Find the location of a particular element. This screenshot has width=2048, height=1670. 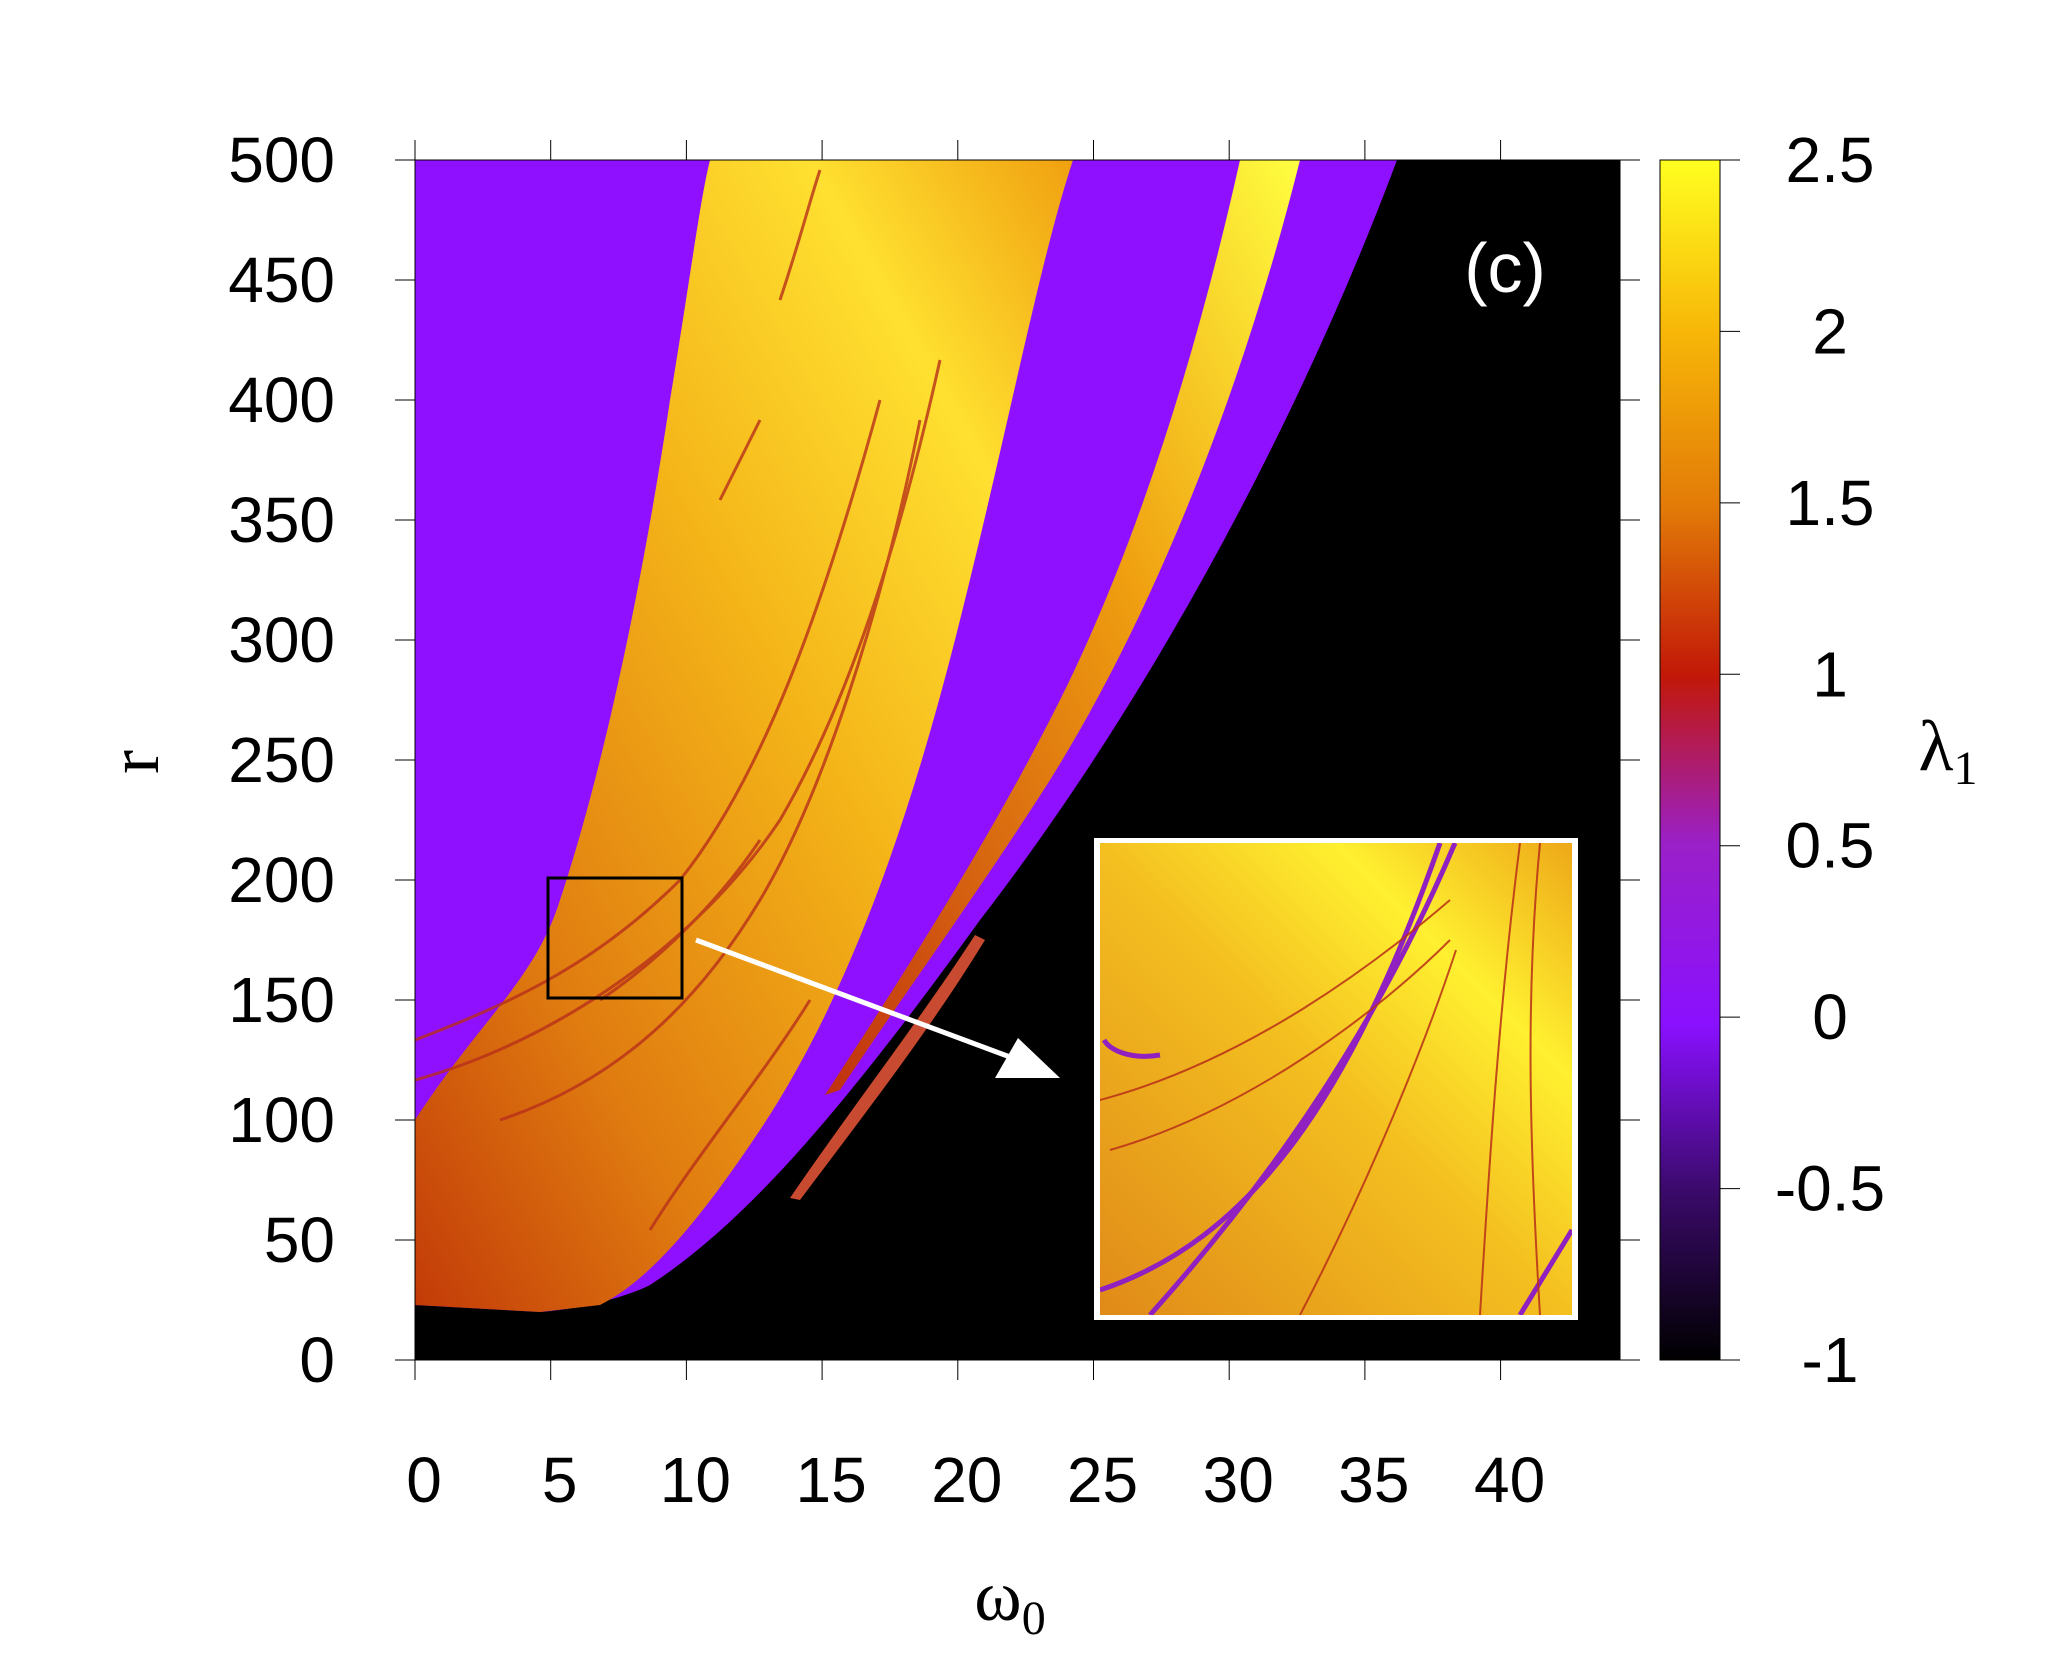

periodic-window-left is located at coordinates (480, 735).